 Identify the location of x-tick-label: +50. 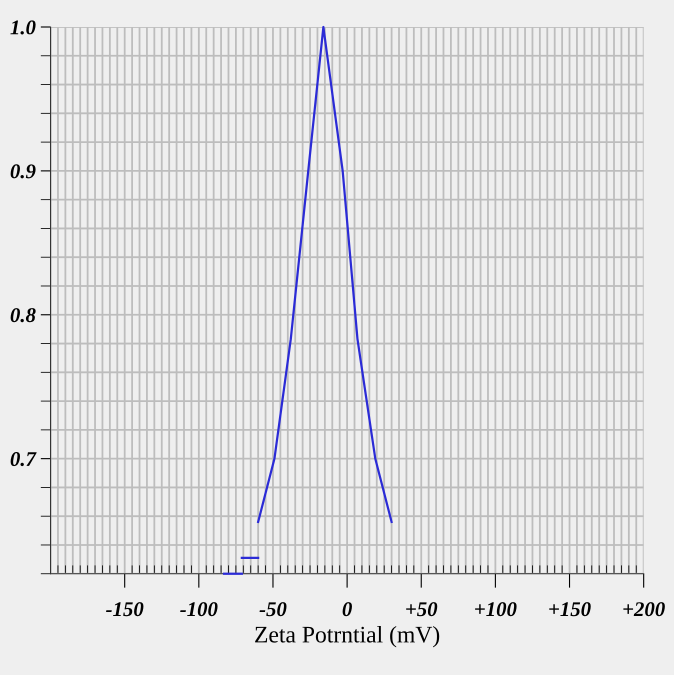
(422, 609).